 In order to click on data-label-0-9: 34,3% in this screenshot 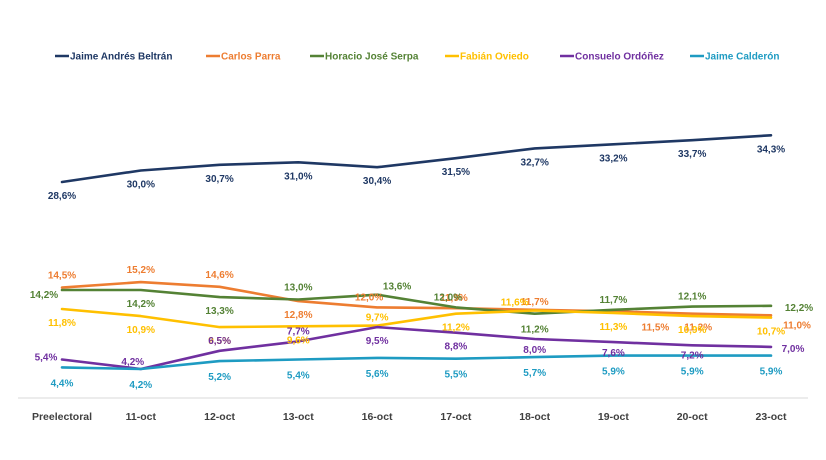, I will do `click(771, 149)`.